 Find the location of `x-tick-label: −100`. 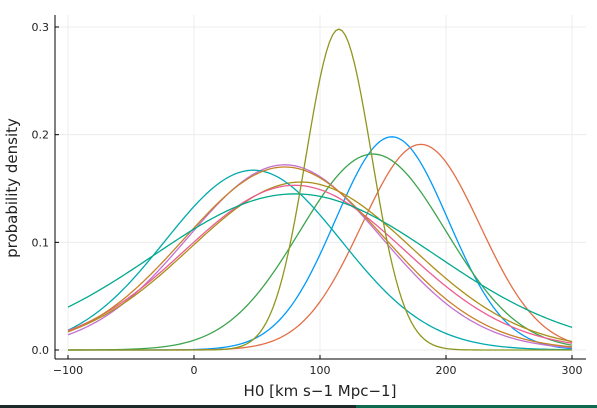

x-tick-label: −100 is located at coordinates (68, 370).